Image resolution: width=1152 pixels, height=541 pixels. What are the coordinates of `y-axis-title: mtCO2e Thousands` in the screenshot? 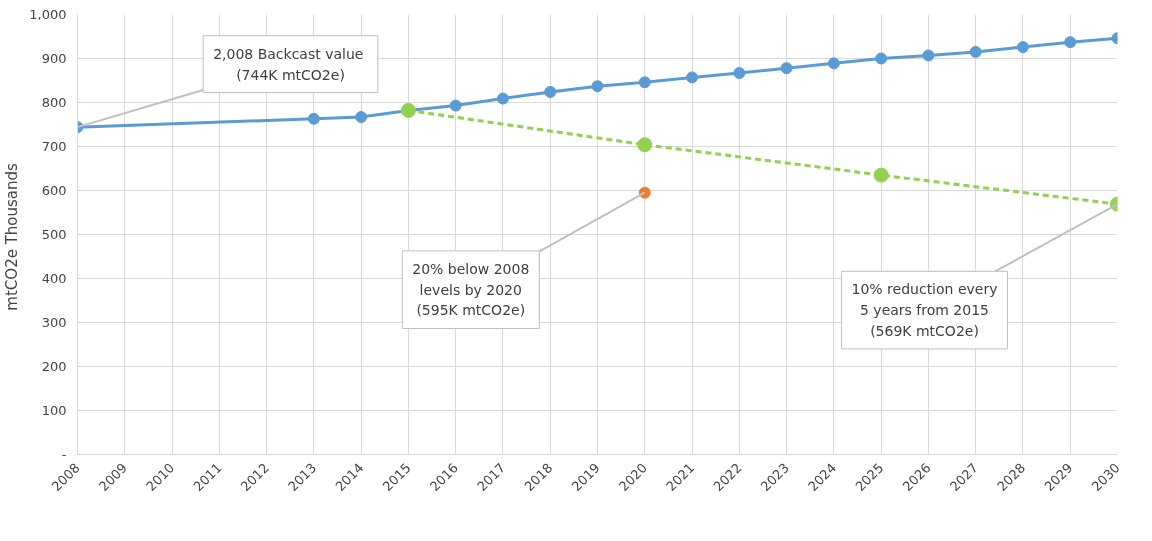 It's located at (12, 236).